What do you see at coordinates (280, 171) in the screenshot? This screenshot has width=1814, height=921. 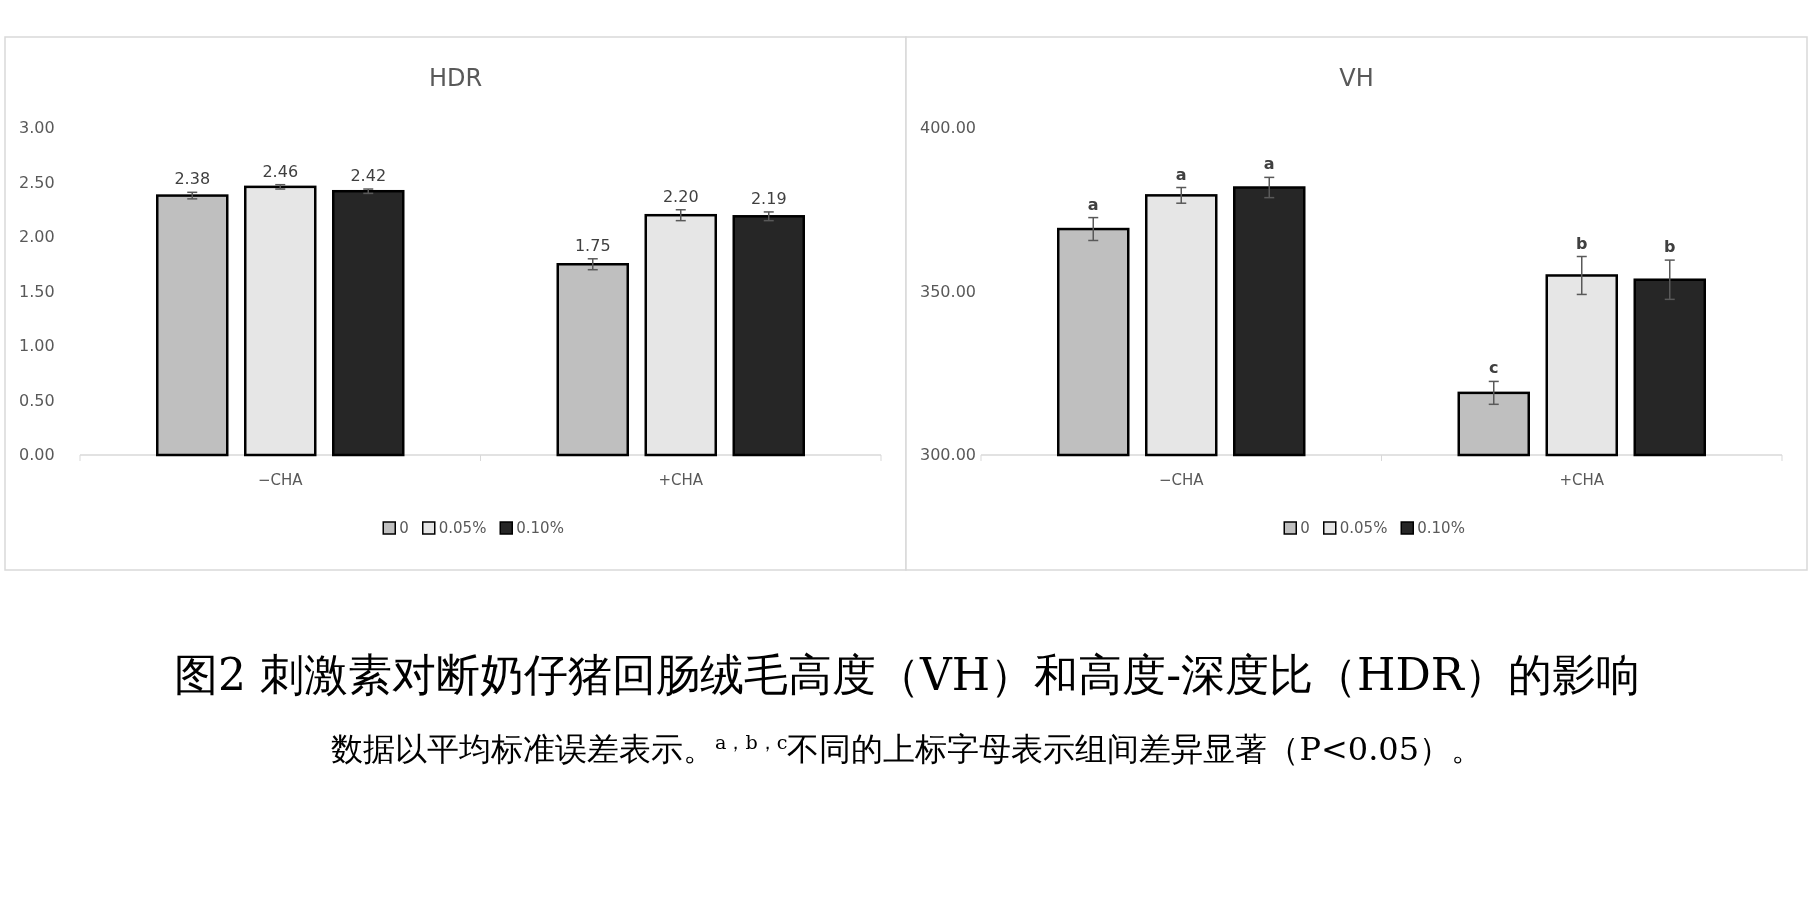 I see `data-label: 2.46` at bounding box center [280, 171].